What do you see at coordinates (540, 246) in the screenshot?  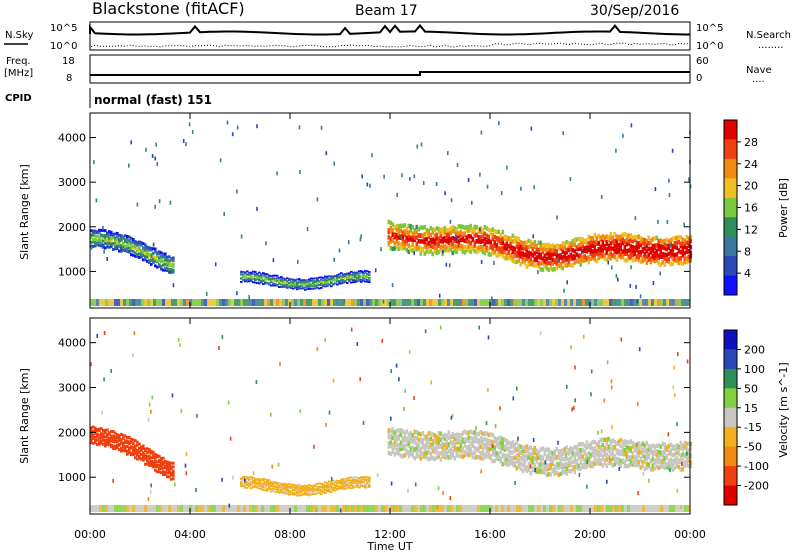 I see `echo-region` at bounding box center [540, 246].